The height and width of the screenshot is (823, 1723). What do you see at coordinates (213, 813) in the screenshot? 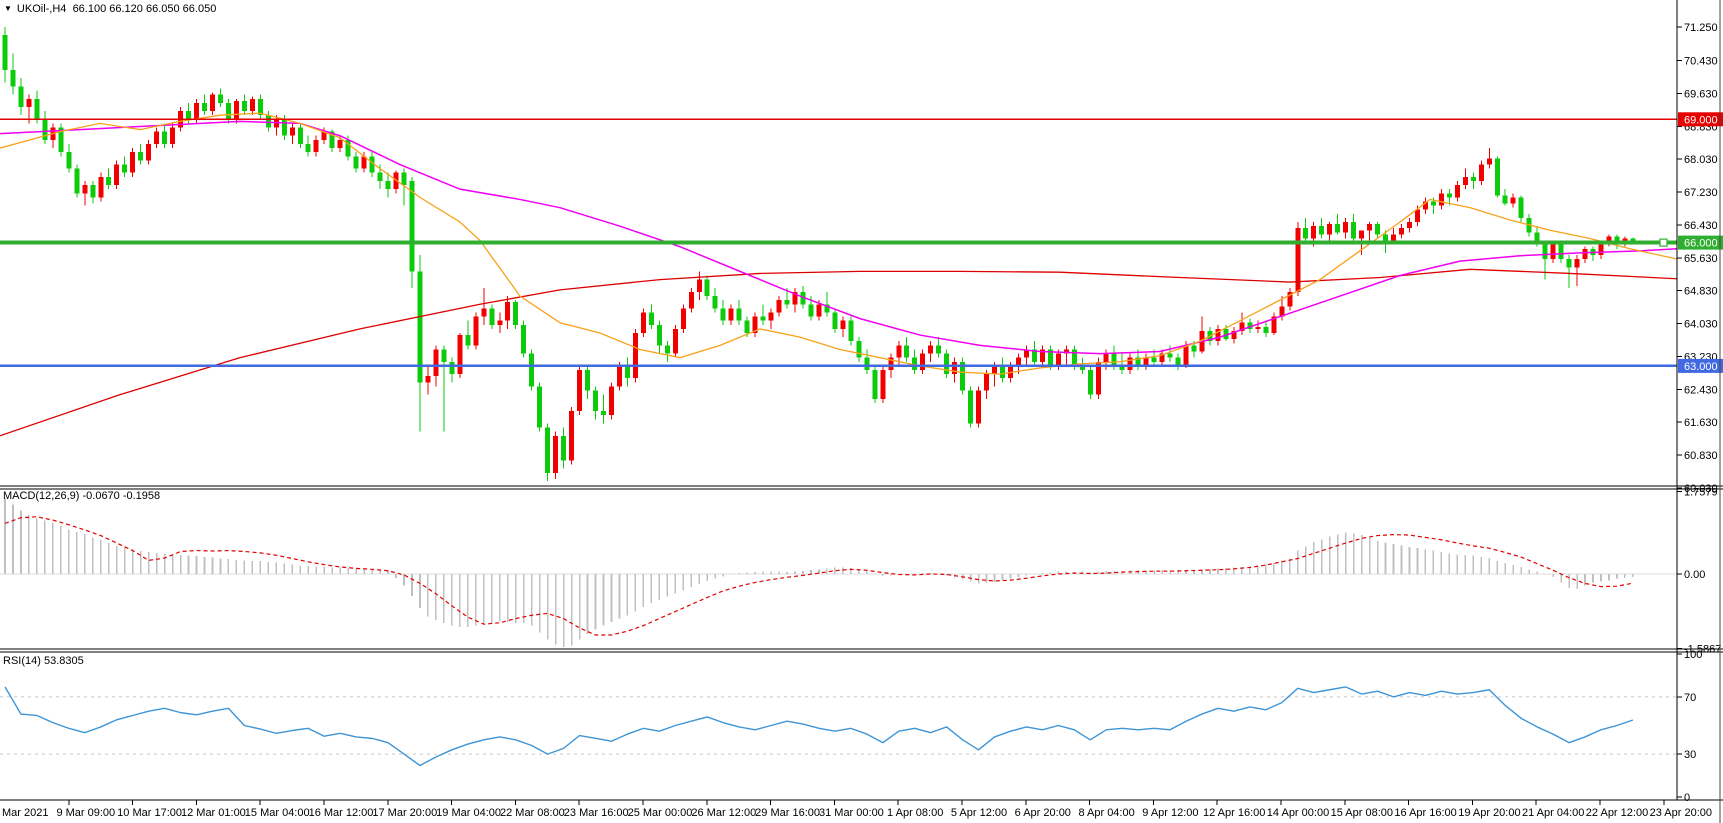
I see `time-tick-label: 12 Mar 01:00` at bounding box center [213, 813].